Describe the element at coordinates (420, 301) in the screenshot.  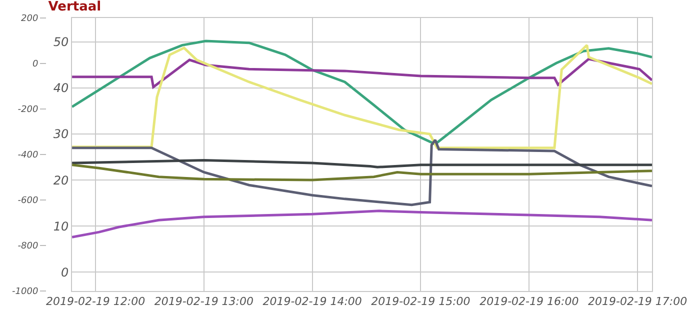
I see `x-tick-label: 2019-02-19 15:00` at that location.